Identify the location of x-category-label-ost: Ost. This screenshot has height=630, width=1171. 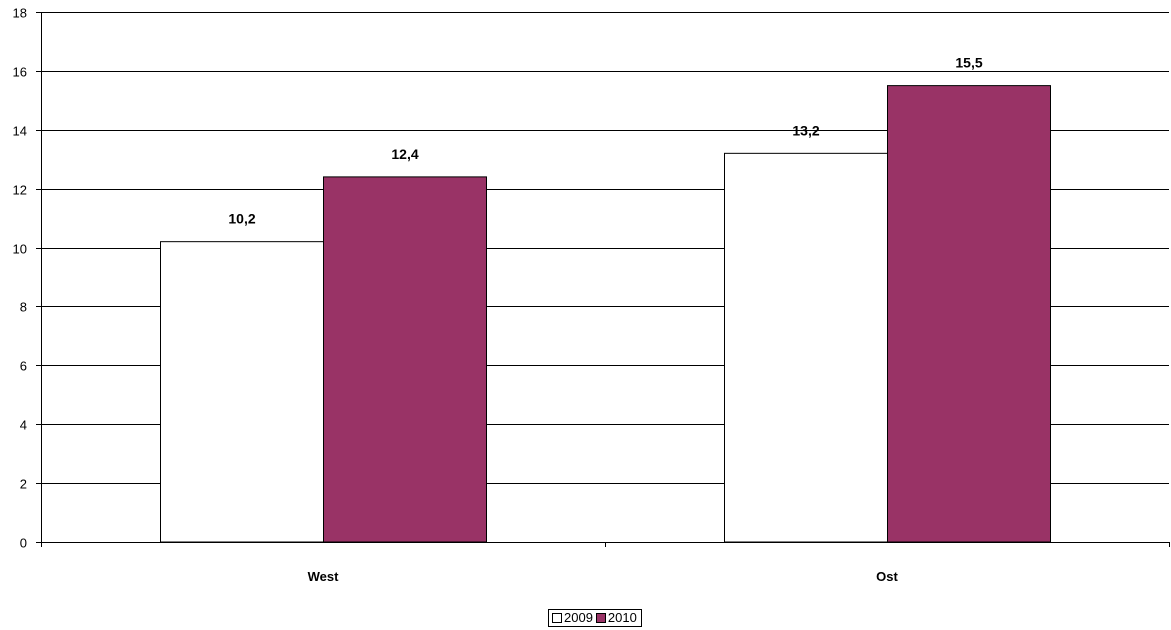
(887, 576).